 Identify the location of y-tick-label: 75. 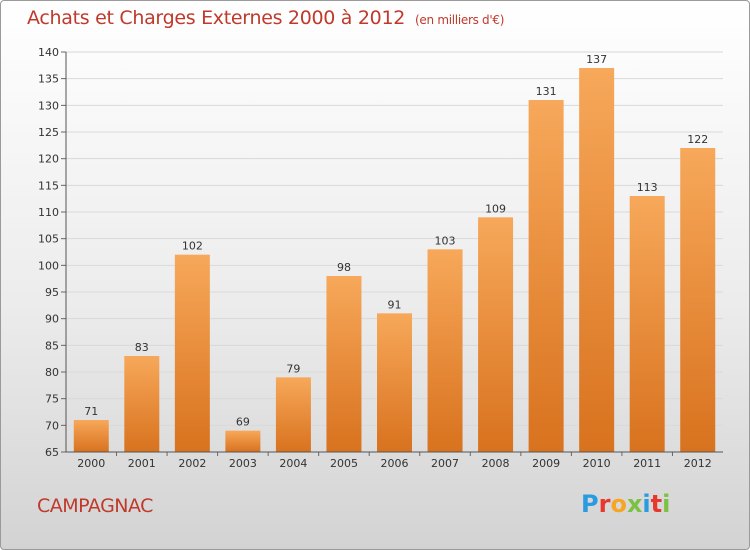
(52, 399).